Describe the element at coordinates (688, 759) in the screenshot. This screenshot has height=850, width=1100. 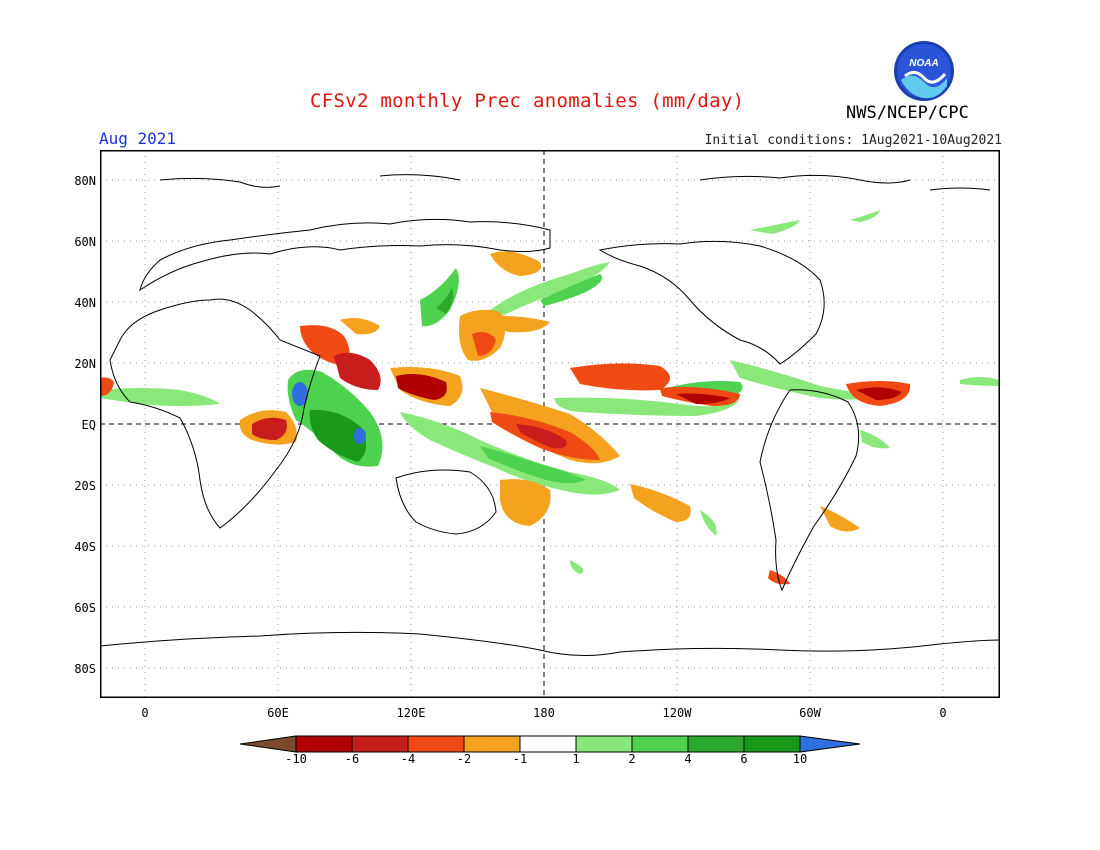
I see `colorbar-label: 4` at that location.